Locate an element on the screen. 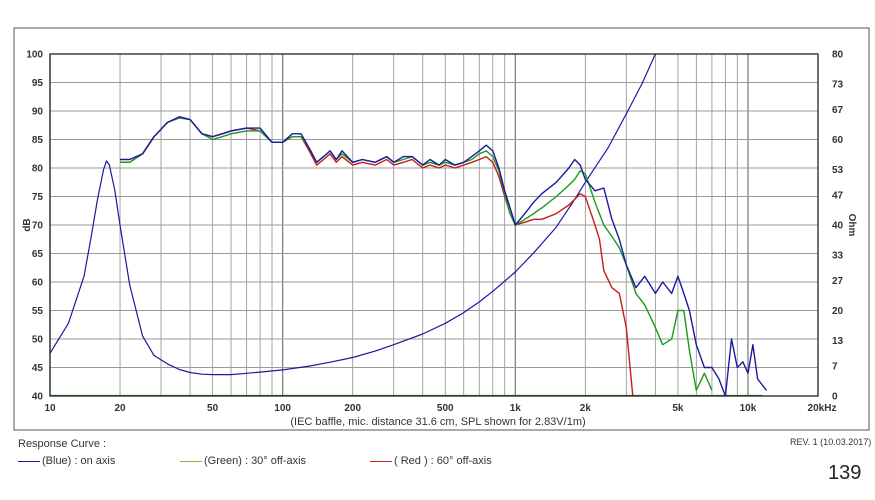 The height and width of the screenshot is (500, 875). legend-item-60deg: ( Red ) : 60° off-axis is located at coordinates (431, 461).